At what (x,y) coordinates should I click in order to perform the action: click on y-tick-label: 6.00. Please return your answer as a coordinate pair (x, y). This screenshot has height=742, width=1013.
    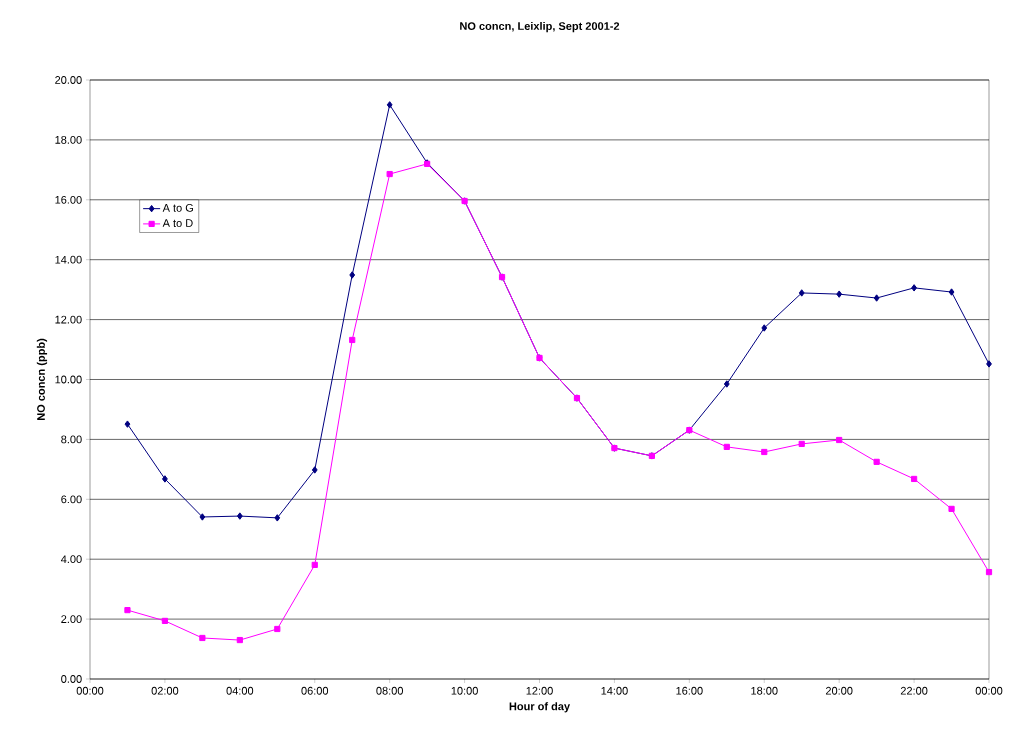
    Looking at the image, I should click on (71, 499).